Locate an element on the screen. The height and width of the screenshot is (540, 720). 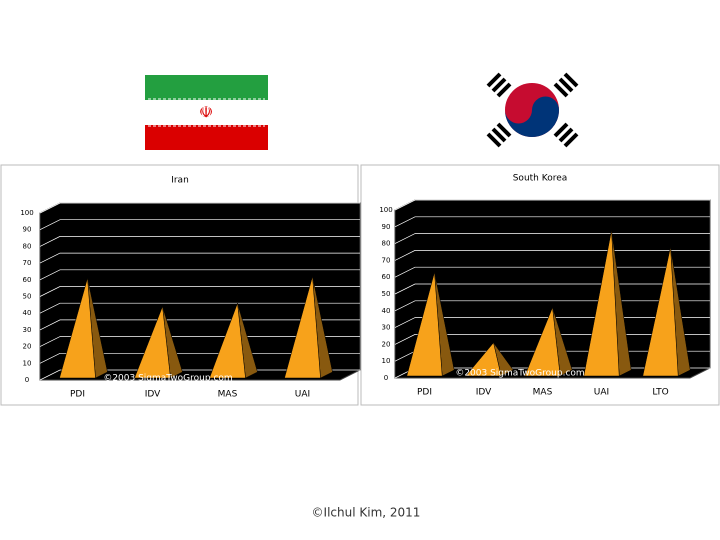
chart-title: Iran is located at coordinates (180, 181).